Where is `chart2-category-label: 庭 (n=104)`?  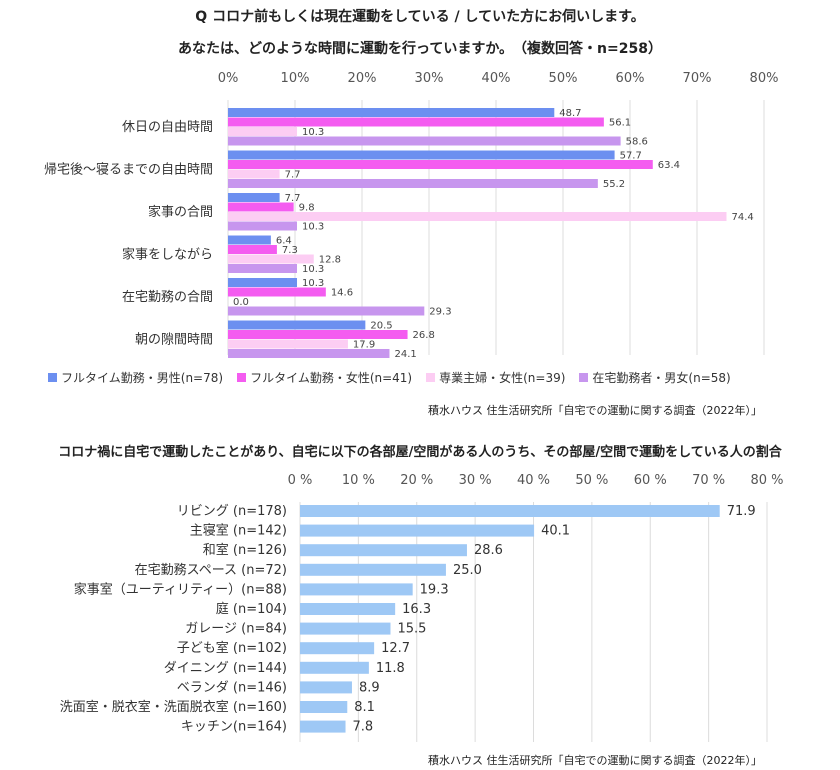 chart2-category-label: 庭 (n=104) is located at coordinates (251, 609).